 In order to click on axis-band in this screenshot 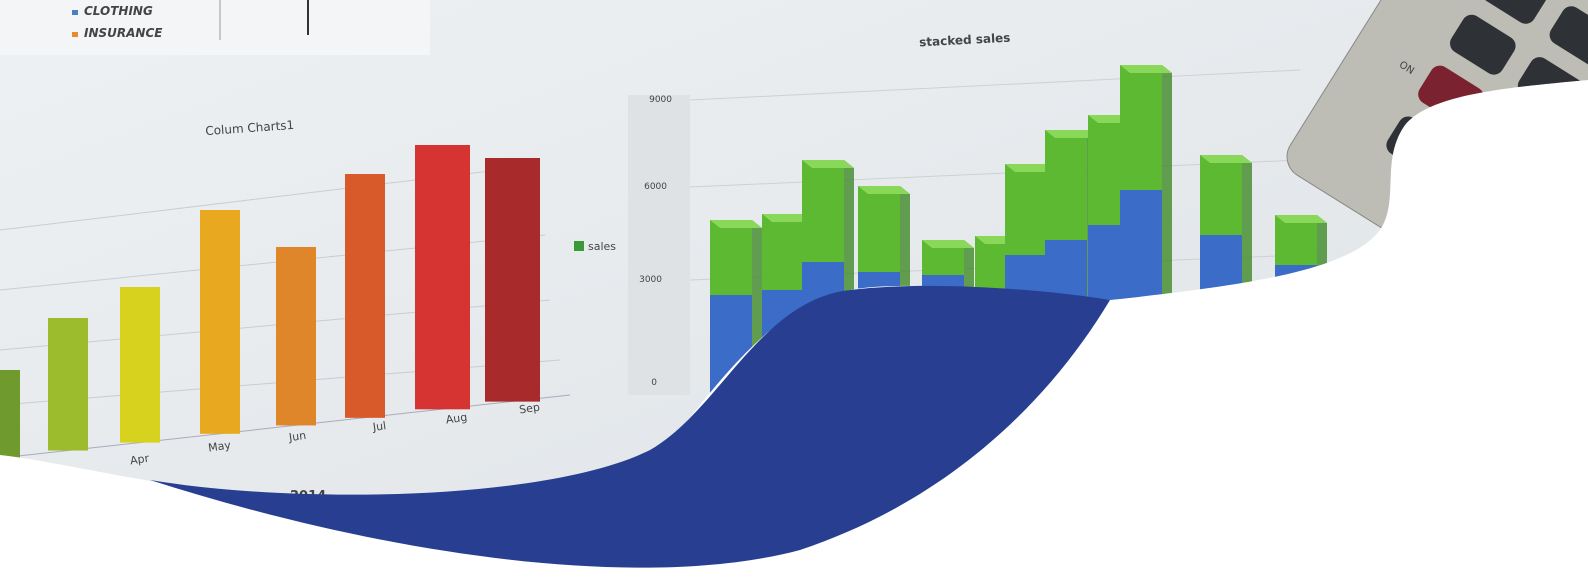, I will do `click(659, 245)`.